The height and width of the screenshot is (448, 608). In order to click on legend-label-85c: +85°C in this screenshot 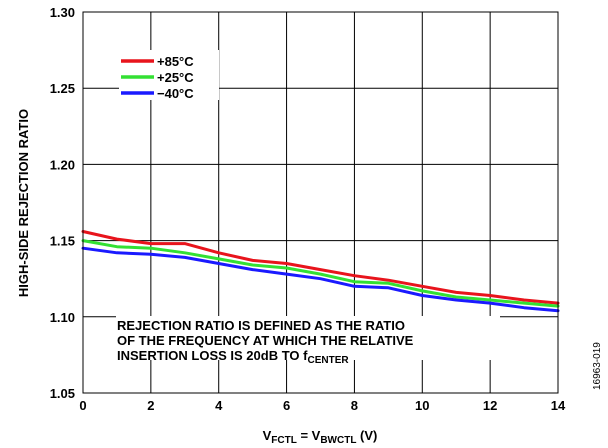, I will do `click(175, 61)`.